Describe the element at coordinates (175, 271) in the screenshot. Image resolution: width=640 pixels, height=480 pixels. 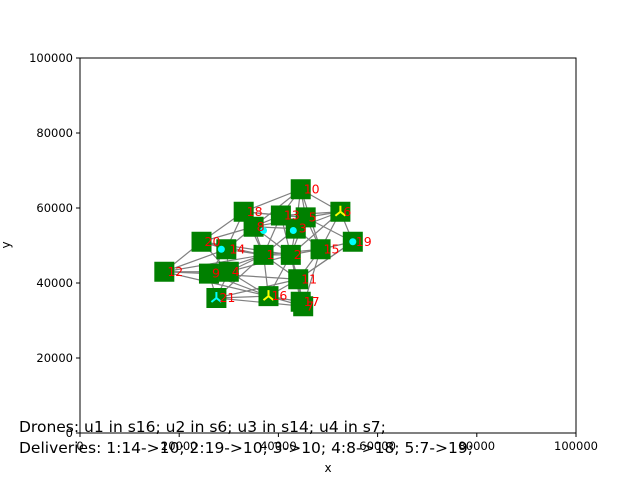
I see `station-label-12: 12` at that location.